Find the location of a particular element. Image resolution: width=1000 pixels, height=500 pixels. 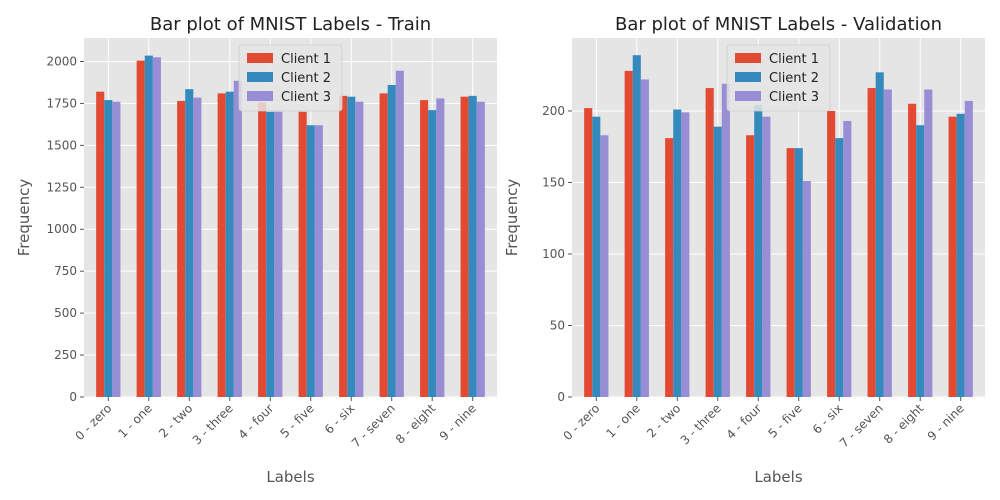

y-tick-label: 250 is located at coordinates (65, 355).